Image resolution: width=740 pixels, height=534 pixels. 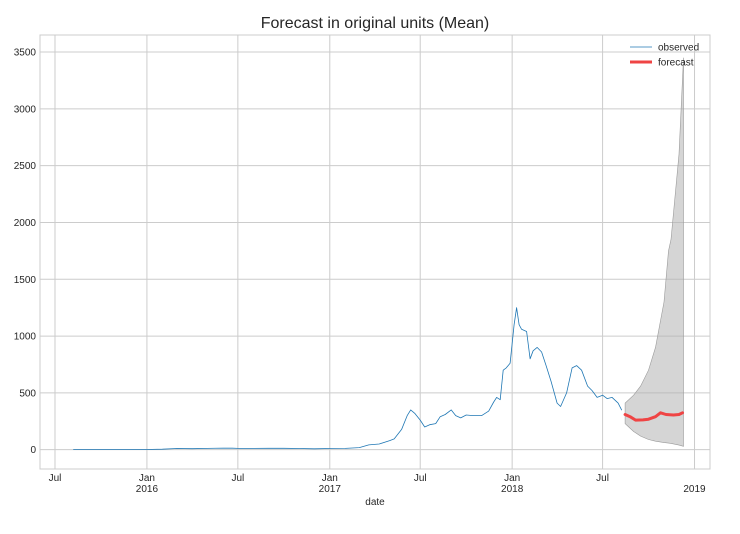 What do you see at coordinates (25, 223) in the screenshot?
I see `y-tick-label: 2000` at bounding box center [25, 223].